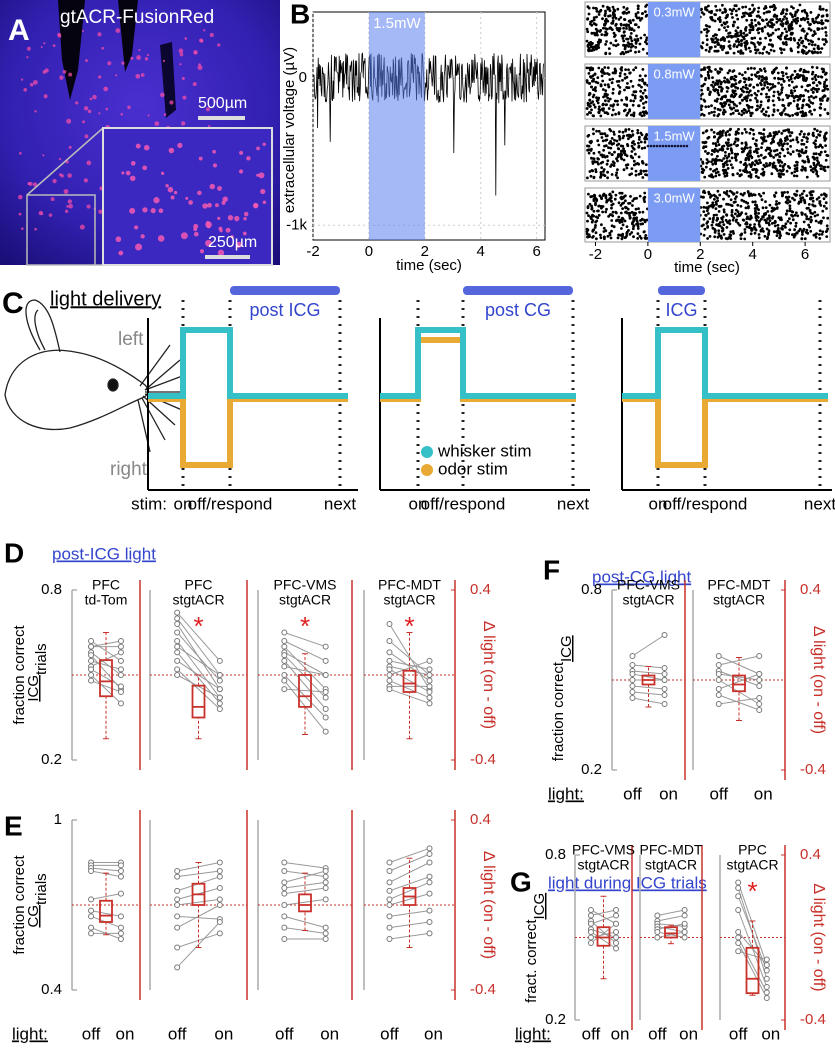  Describe the element at coordinates (488, 675) in the screenshot. I see `y2-axis-label: Δ light (on - off)` at that location.